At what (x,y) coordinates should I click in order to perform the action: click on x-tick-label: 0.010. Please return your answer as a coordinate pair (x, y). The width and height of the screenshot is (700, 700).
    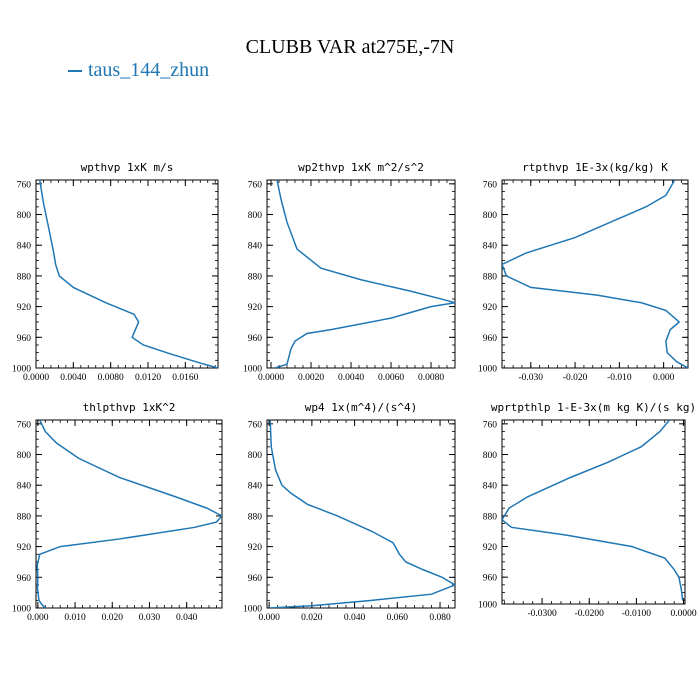
    Looking at the image, I should click on (75, 618).